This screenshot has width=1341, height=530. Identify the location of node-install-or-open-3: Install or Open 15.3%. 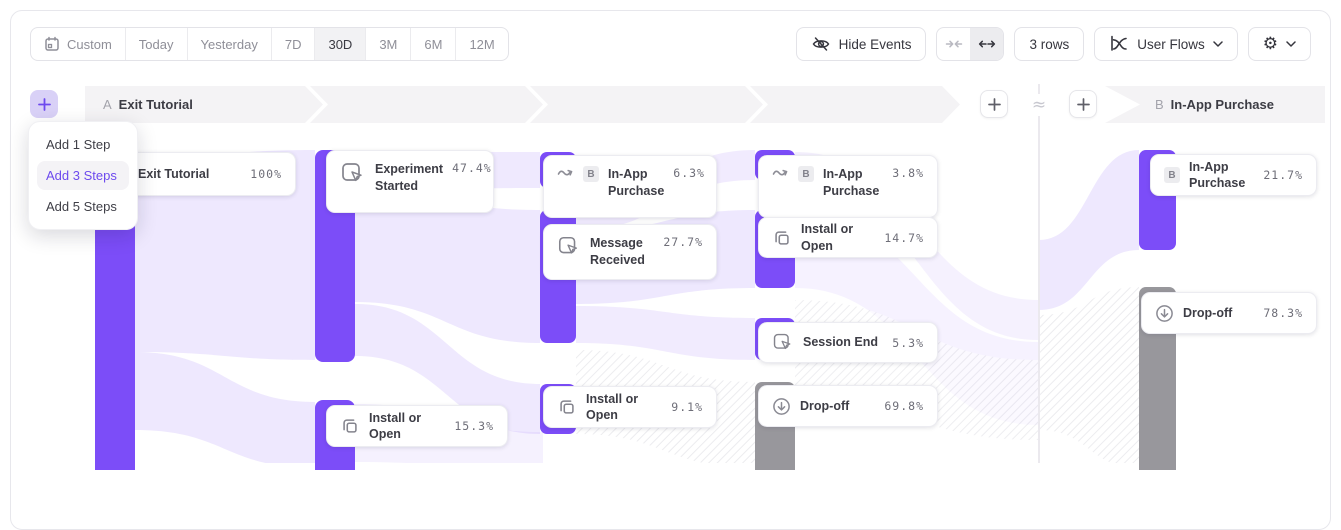
(417, 426).